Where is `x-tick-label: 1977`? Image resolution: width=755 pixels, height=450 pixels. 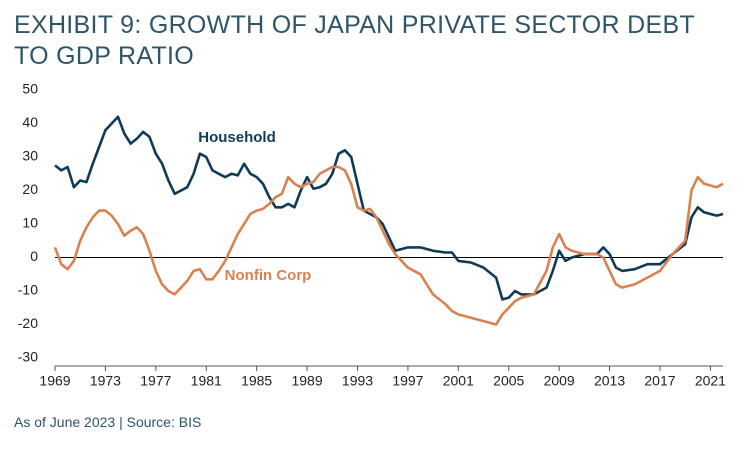 x-tick-label: 1977 is located at coordinates (155, 381).